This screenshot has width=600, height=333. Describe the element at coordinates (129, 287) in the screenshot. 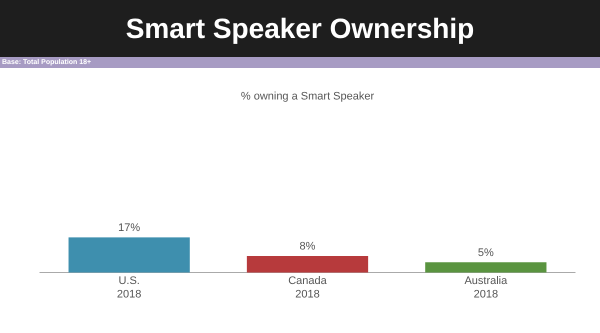

I see `x-tick-label: U.S. 2018` at that location.